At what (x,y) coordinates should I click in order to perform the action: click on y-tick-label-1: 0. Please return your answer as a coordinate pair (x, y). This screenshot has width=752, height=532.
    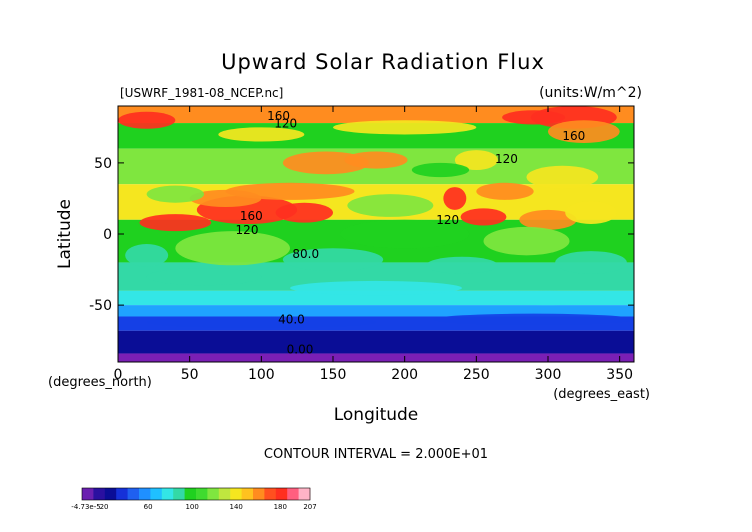
    Looking at the image, I should click on (107, 235).